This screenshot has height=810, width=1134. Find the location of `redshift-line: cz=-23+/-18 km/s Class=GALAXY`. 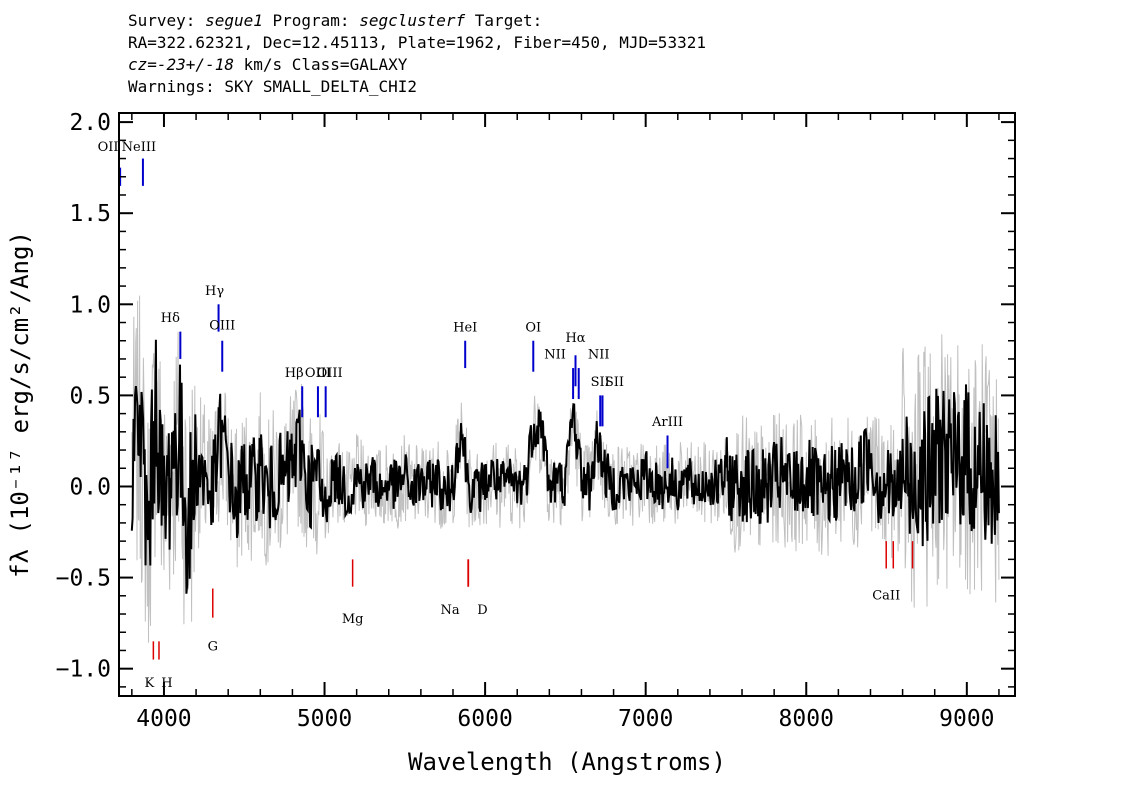

redshift-line: cz=-23+/-18 km/s Class=GALAXY is located at coordinates (578, 65).